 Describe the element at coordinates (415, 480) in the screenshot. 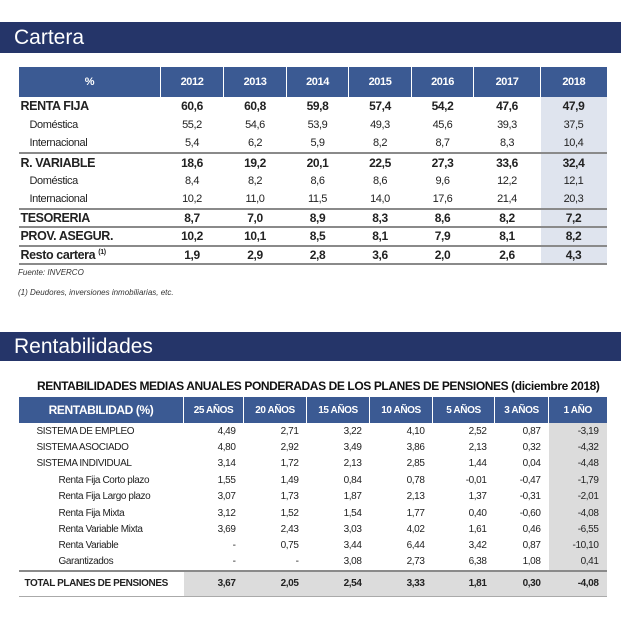

I see `table-cell: 0,78` at that location.